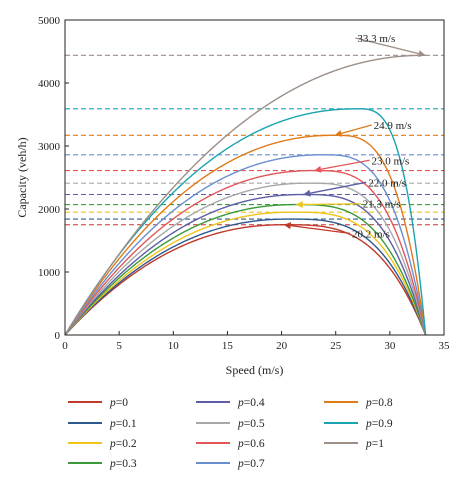 This screenshot has height=485, width=474. Describe the element at coordinates (251, 424) in the screenshot. I see `legend-label: p=0.5` at that location.